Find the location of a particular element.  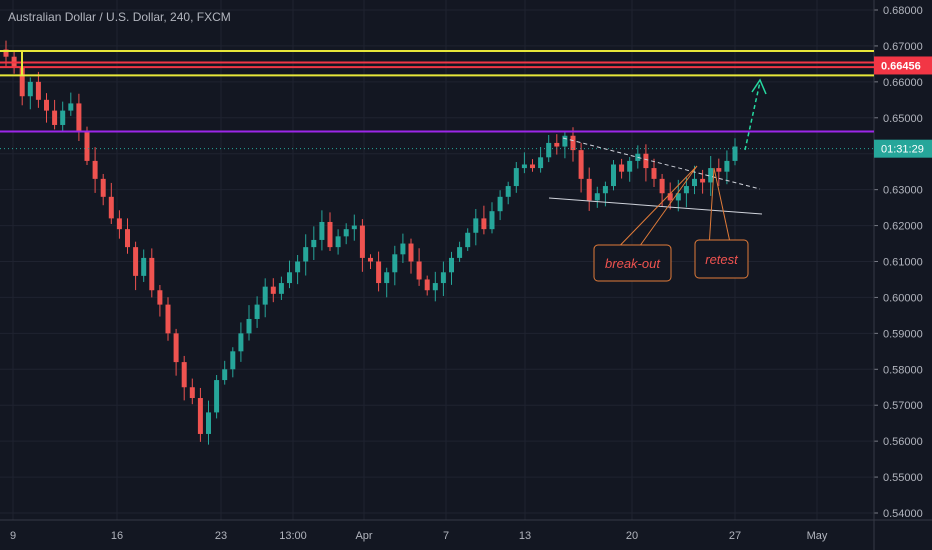

support-trendline is located at coordinates (655, 206).